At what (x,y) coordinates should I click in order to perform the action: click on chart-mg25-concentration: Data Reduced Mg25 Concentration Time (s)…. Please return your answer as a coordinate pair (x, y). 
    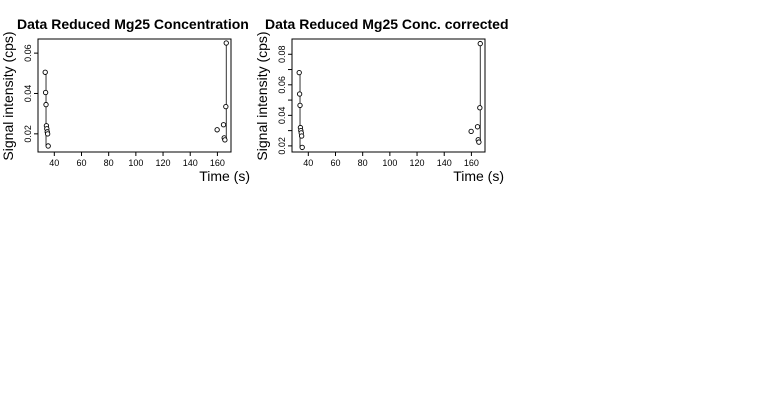
    Looking at the image, I should click on (125, 100).